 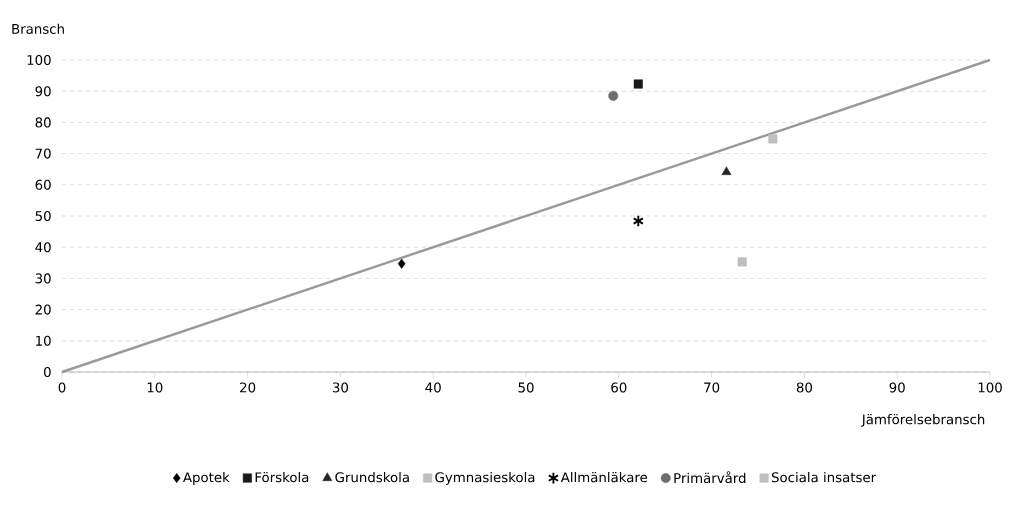 I want to click on y-tick-label: 0, so click(x=47, y=372).